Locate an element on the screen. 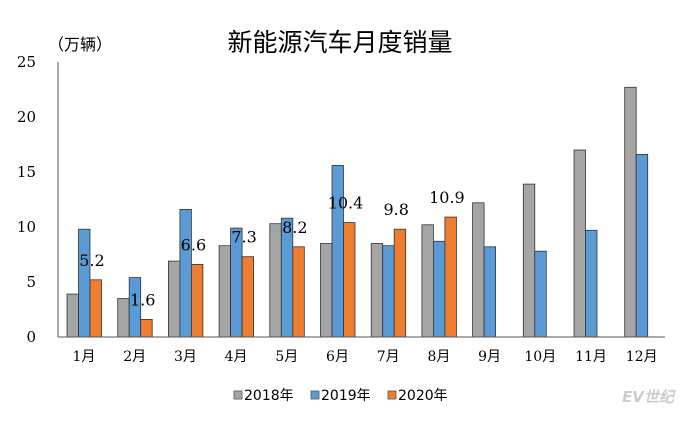  bar-2019年-12月 is located at coordinates (642, 245).